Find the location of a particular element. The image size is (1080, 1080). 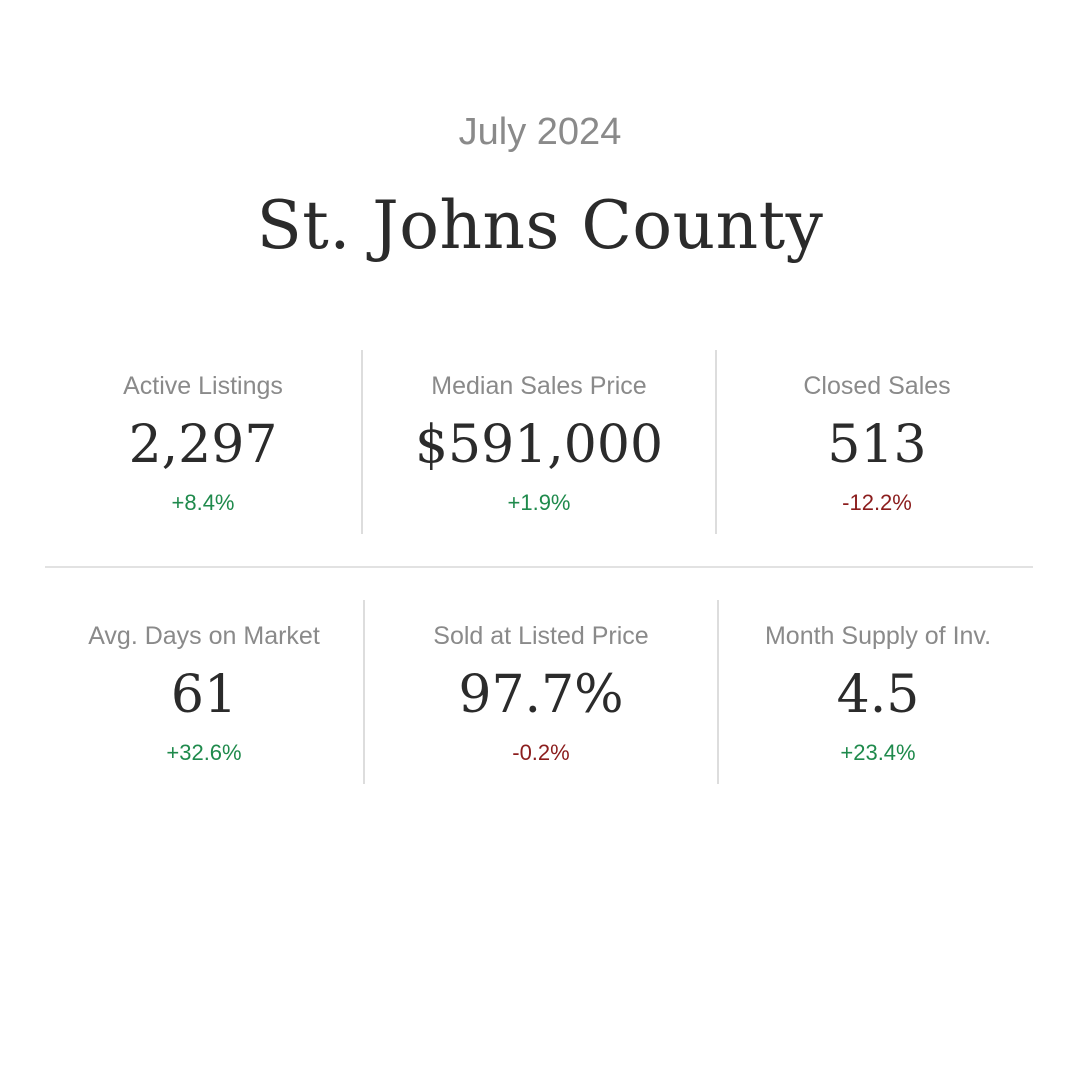

stat-value: 513 is located at coordinates (877, 445).